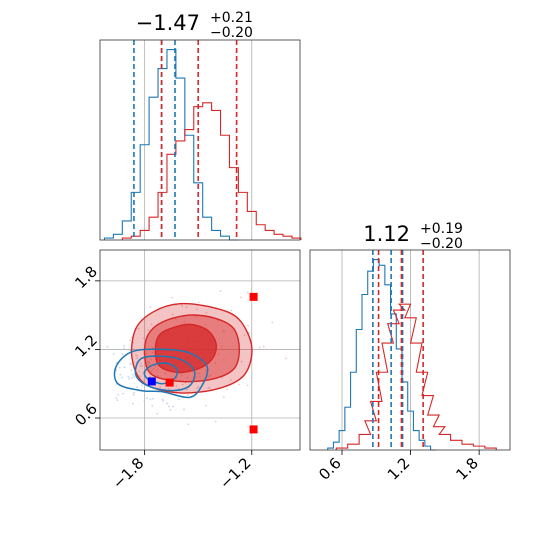  What do you see at coordinates (441, 244) in the screenshot?
I see `panel-bottom-right-title-sub: −0.20` at bounding box center [441, 244].